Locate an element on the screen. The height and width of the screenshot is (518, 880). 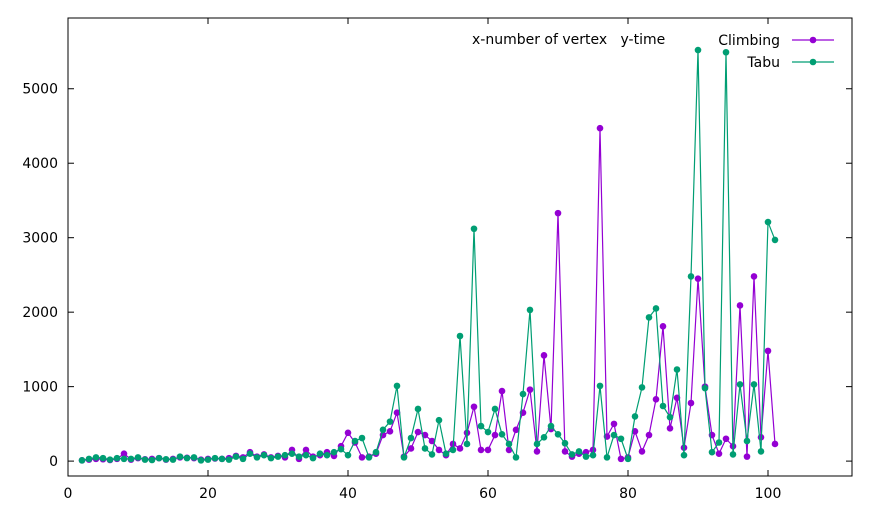
legend: Climbing Tabu is located at coordinates (776, 52).